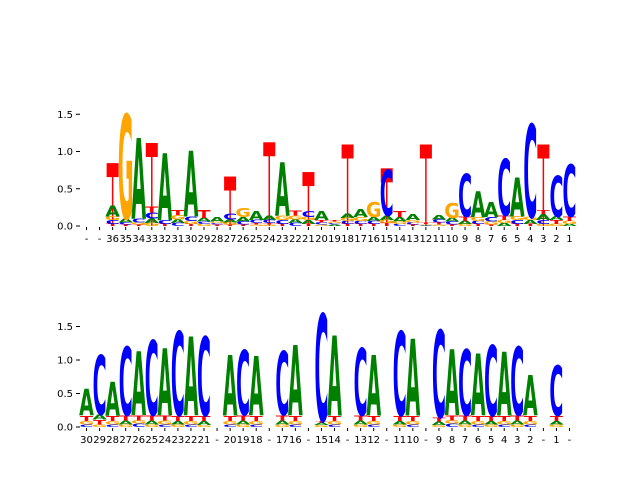  What do you see at coordinates (256, 440) in the screenshot?
I see `x-tick-label: 18` at bounding box center [256, 440].